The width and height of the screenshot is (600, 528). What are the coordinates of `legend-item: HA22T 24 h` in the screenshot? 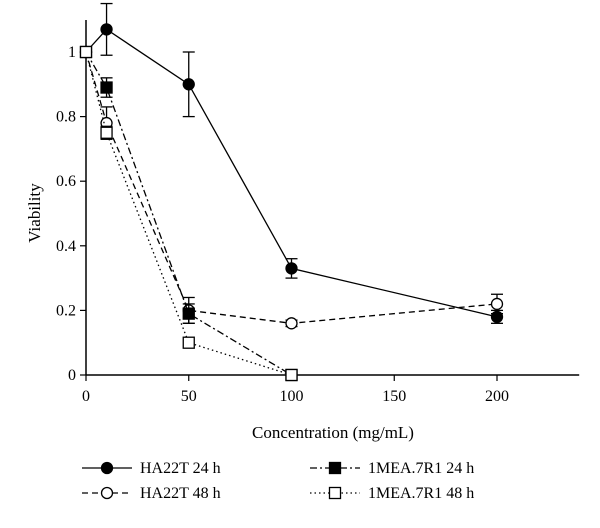 It's located at (151, 468).